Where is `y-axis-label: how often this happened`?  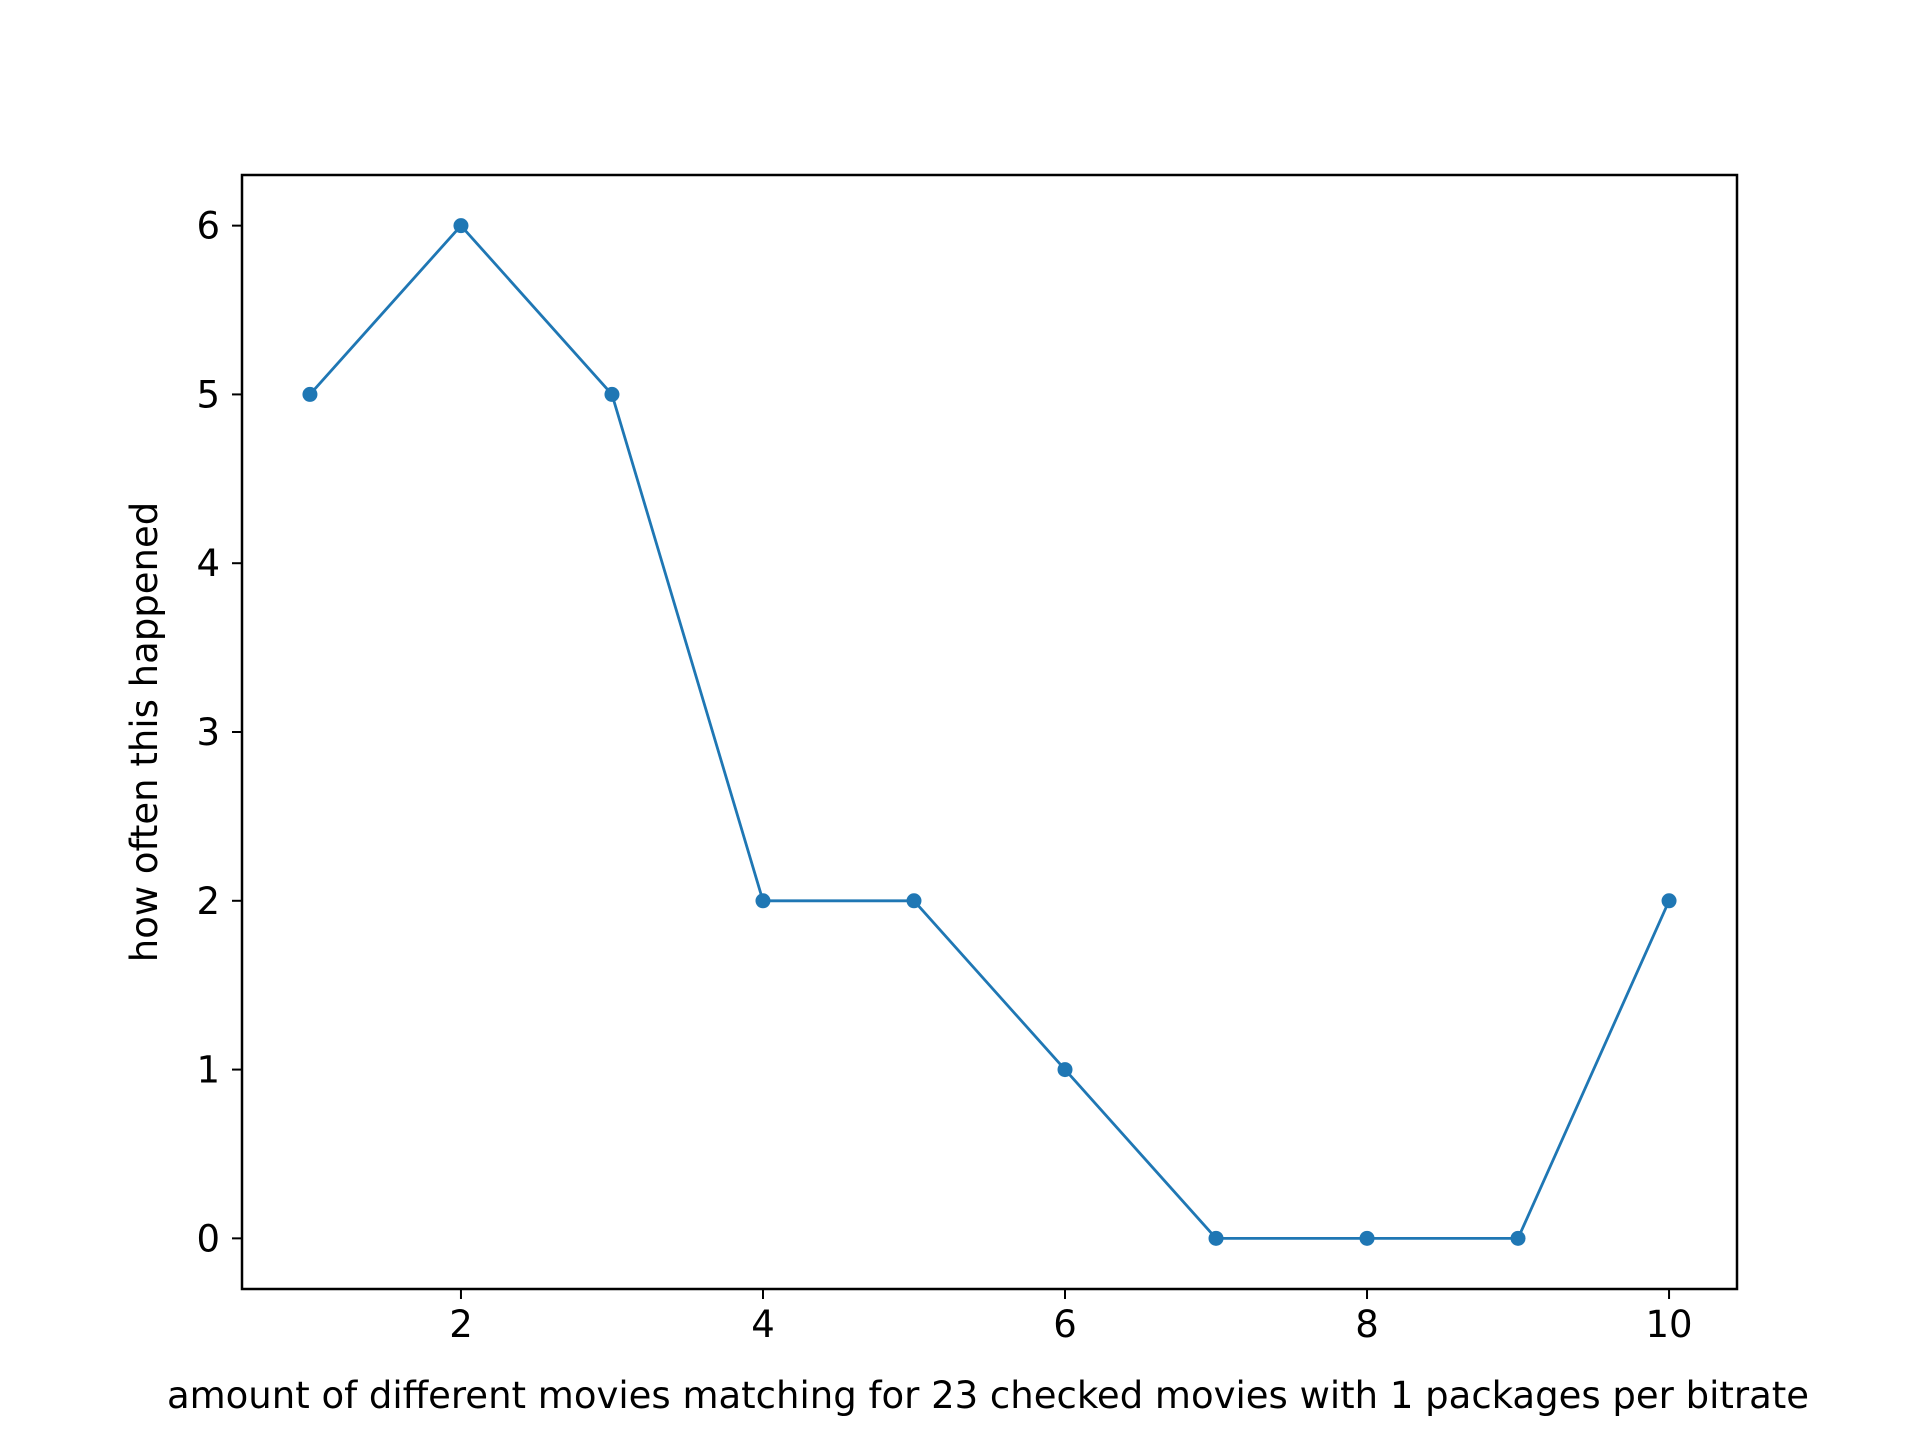
y-axis-label: how often this happened is located at coordinates (144, 732).